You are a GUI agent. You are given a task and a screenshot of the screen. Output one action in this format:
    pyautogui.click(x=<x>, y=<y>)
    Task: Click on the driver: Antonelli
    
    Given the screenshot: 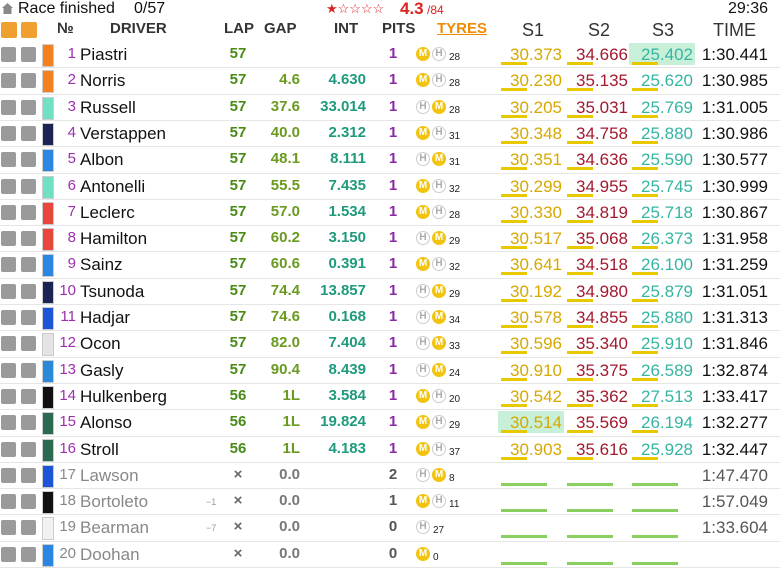 What is the action you would take?
    pyautogui.click(x=113, y=186)
    